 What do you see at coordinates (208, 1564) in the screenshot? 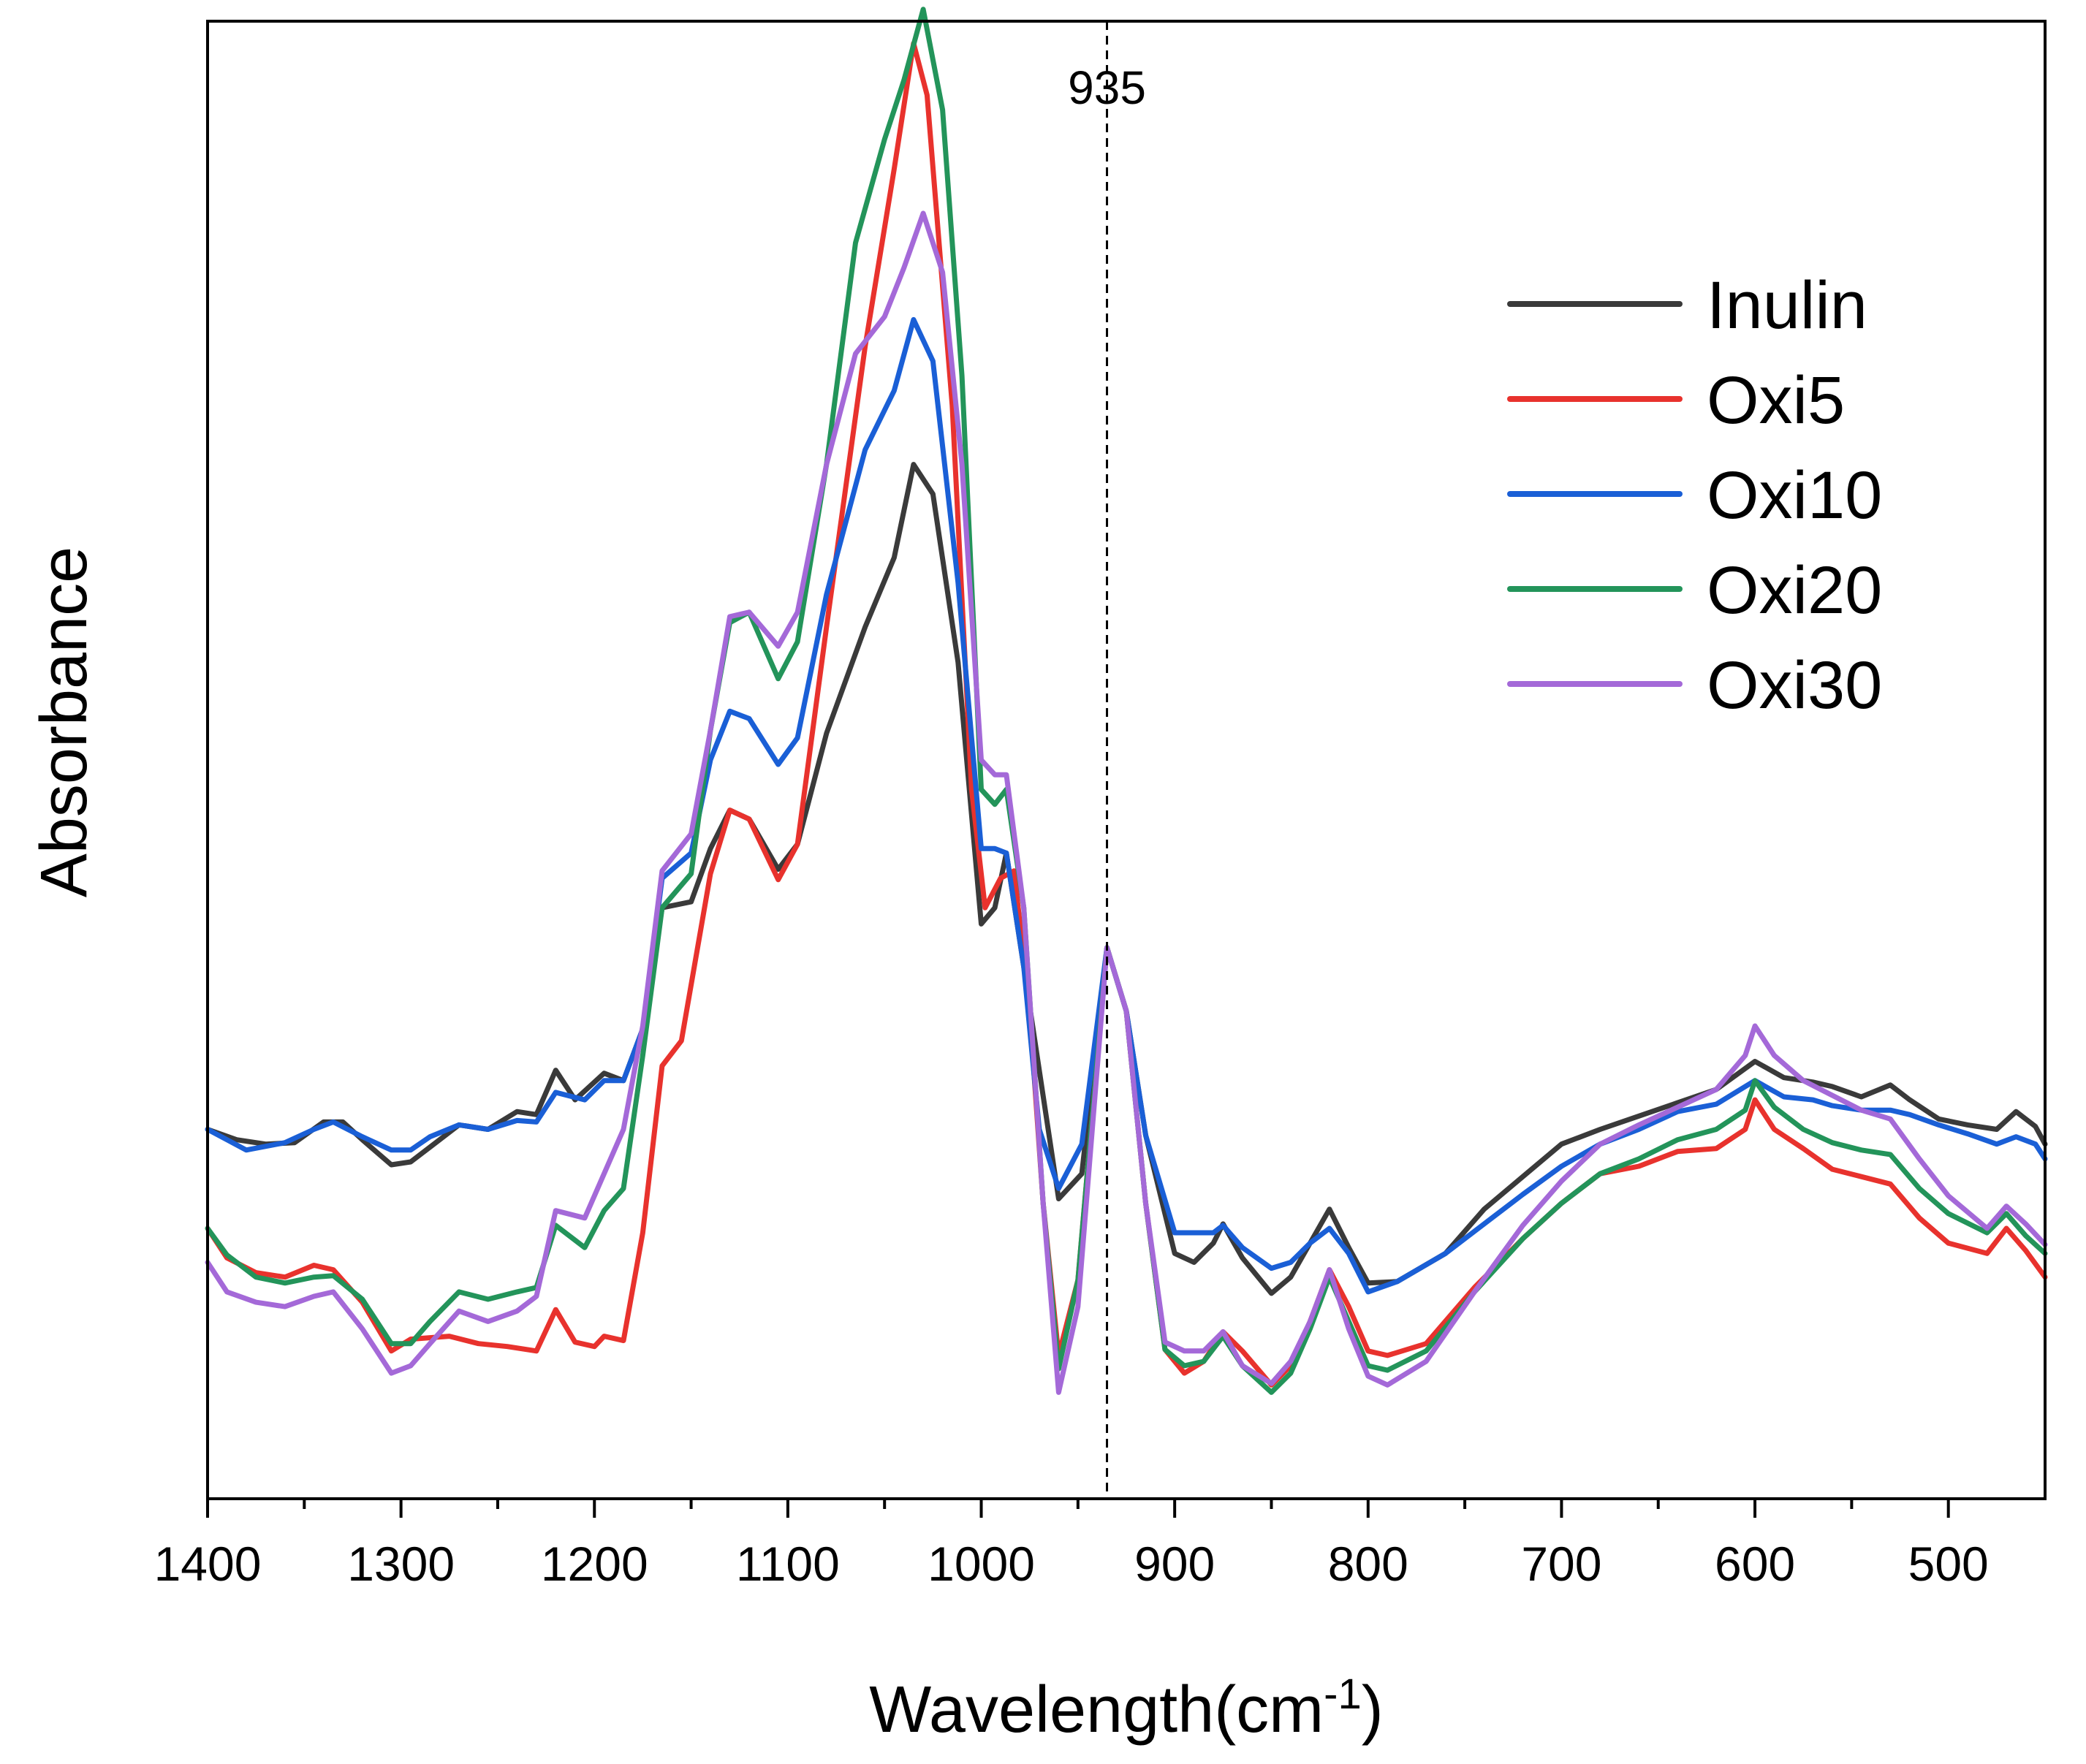
I see `x-tick-label: 1400` at bounding box center [208, 1564].